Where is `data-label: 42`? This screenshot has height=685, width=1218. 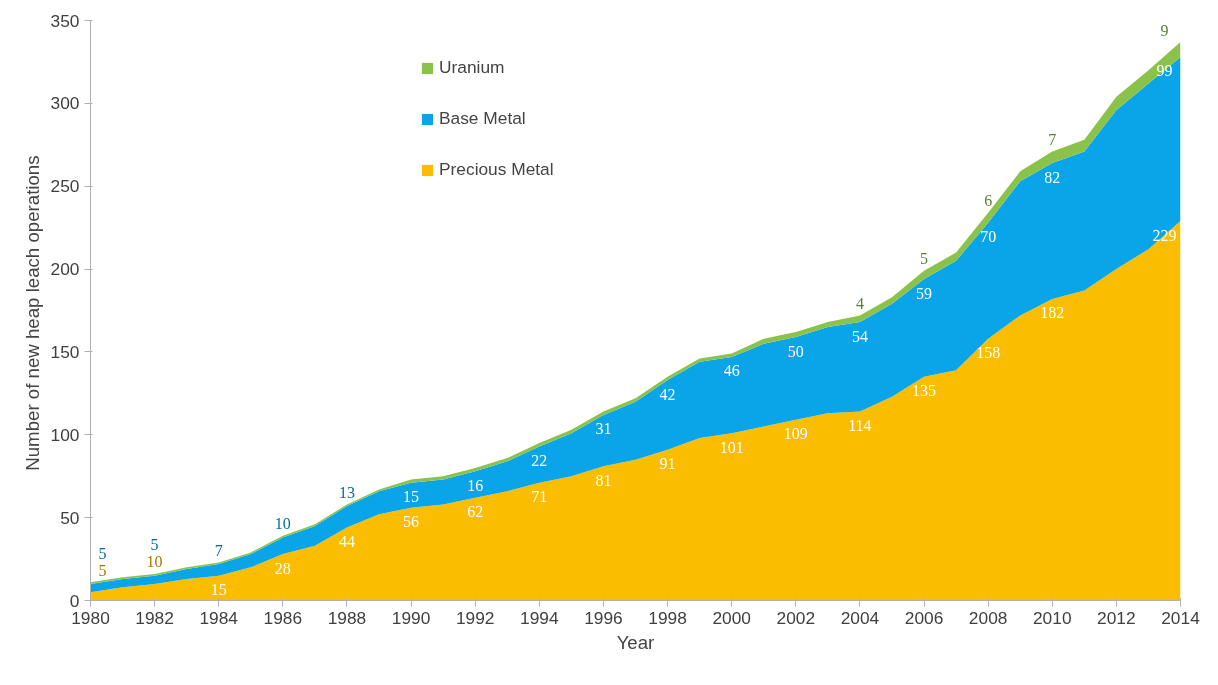
data-label: 42 is located at coordinates (667, 394).